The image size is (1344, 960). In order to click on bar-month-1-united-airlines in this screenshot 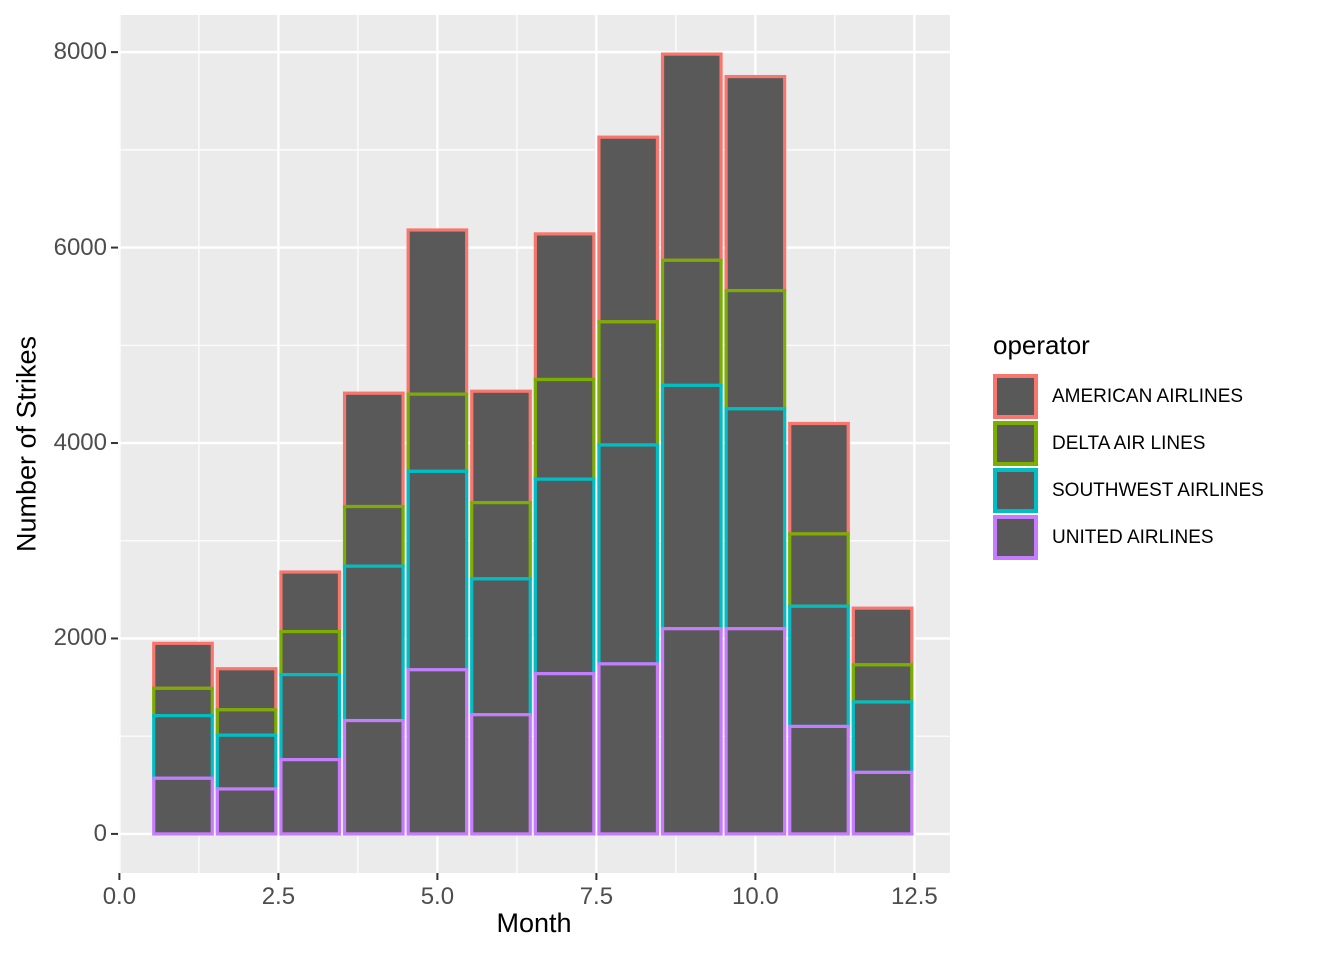, I will do `click(183, 806)`.